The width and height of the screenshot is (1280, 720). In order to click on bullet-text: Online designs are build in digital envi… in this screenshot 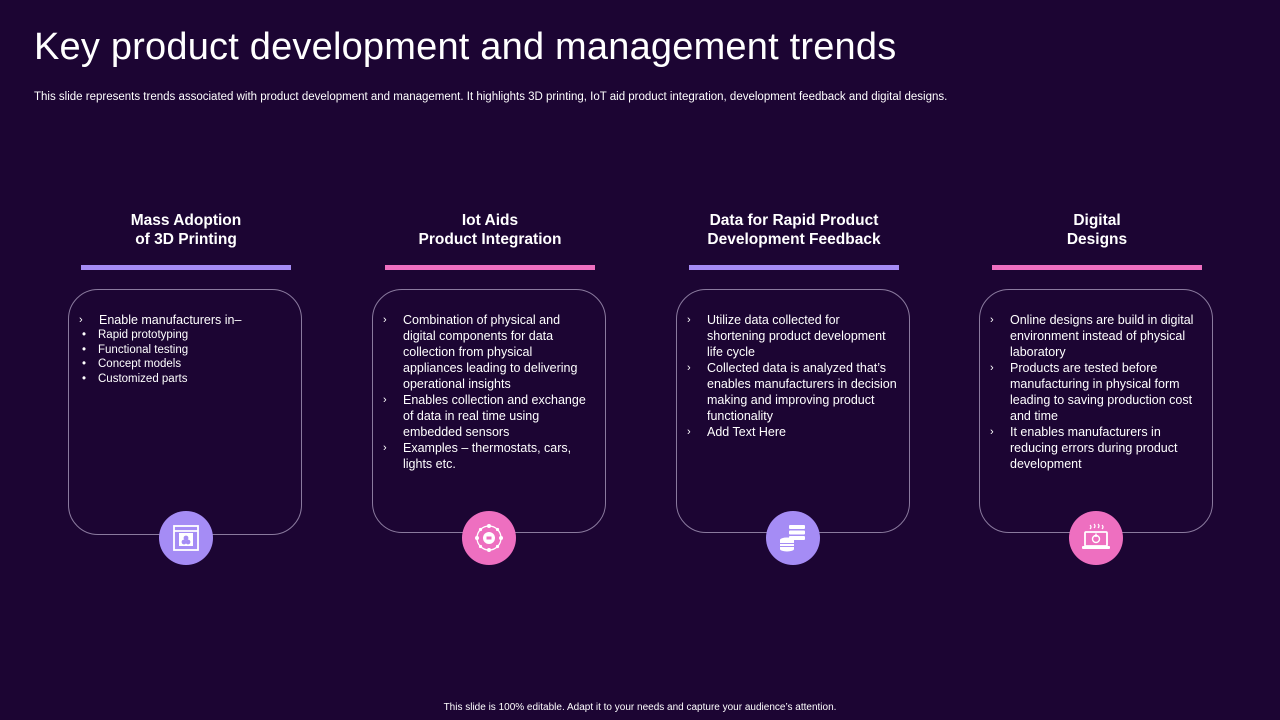, I will do `click(1102, 336)`.